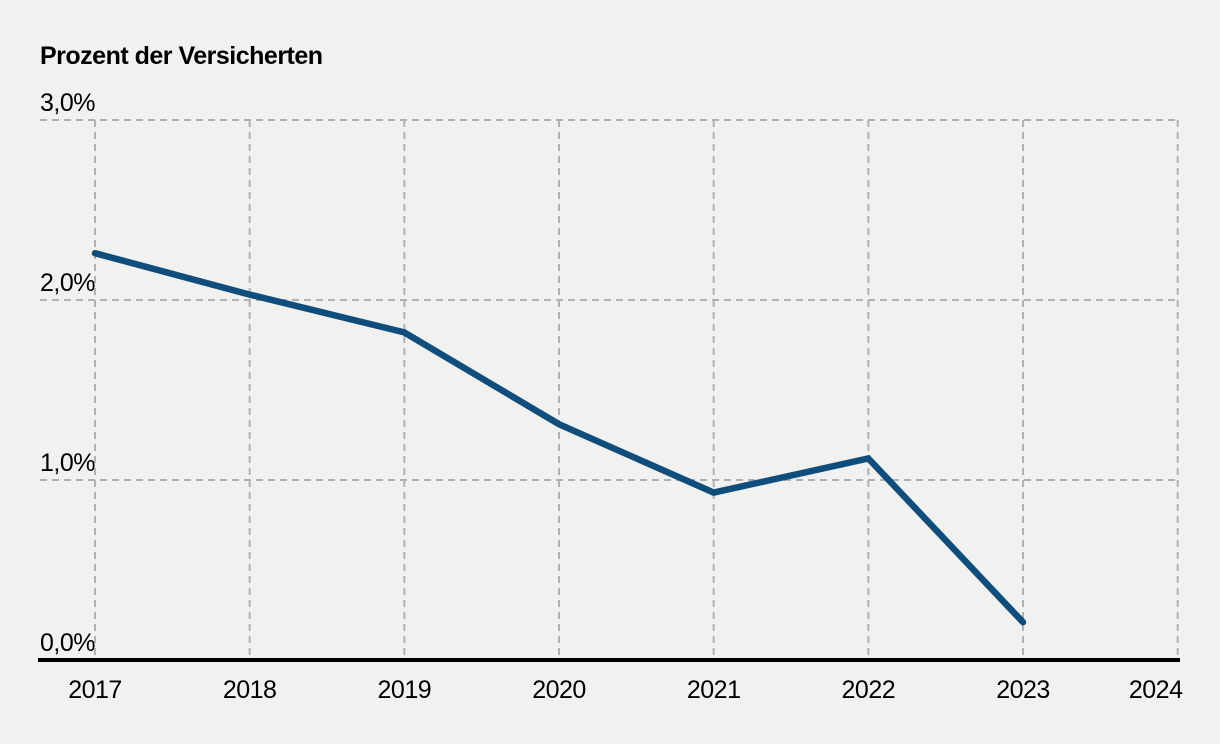  What do you see at coordinates (714, 690) in the screenshot?
I see `x-tick-label: 2021` at bounding box center [714, 690].